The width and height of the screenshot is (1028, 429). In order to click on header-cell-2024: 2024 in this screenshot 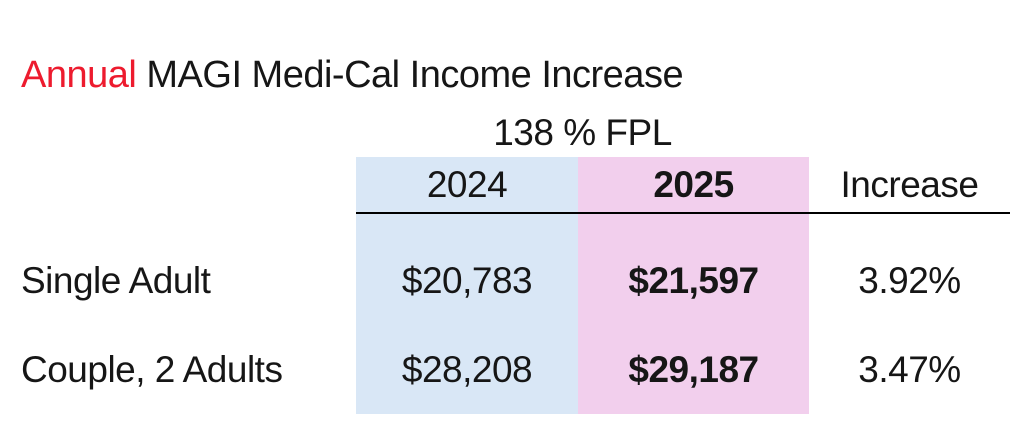, I will do `click(467, 184)`.